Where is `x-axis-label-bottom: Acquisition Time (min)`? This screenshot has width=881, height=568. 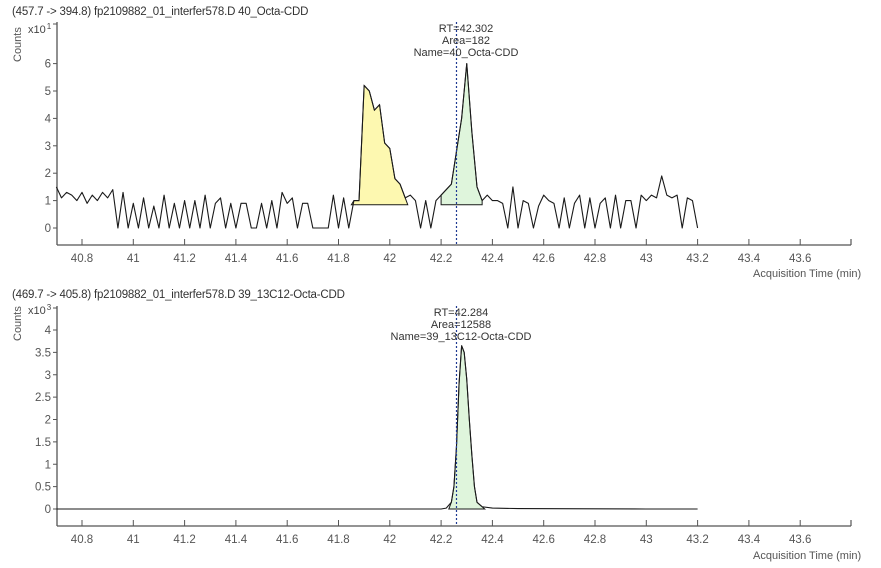 x-axis-label-bottom: Acquisition Time (min) is located at coordinates (807, 556).